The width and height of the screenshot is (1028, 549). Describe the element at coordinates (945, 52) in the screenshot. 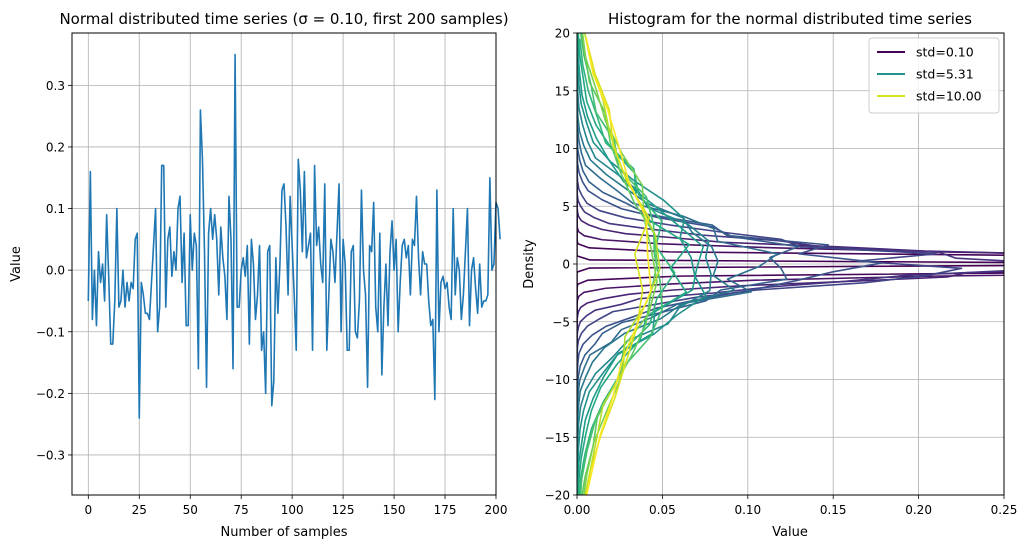

I see `legend-label-0: std=0.10` at that location.